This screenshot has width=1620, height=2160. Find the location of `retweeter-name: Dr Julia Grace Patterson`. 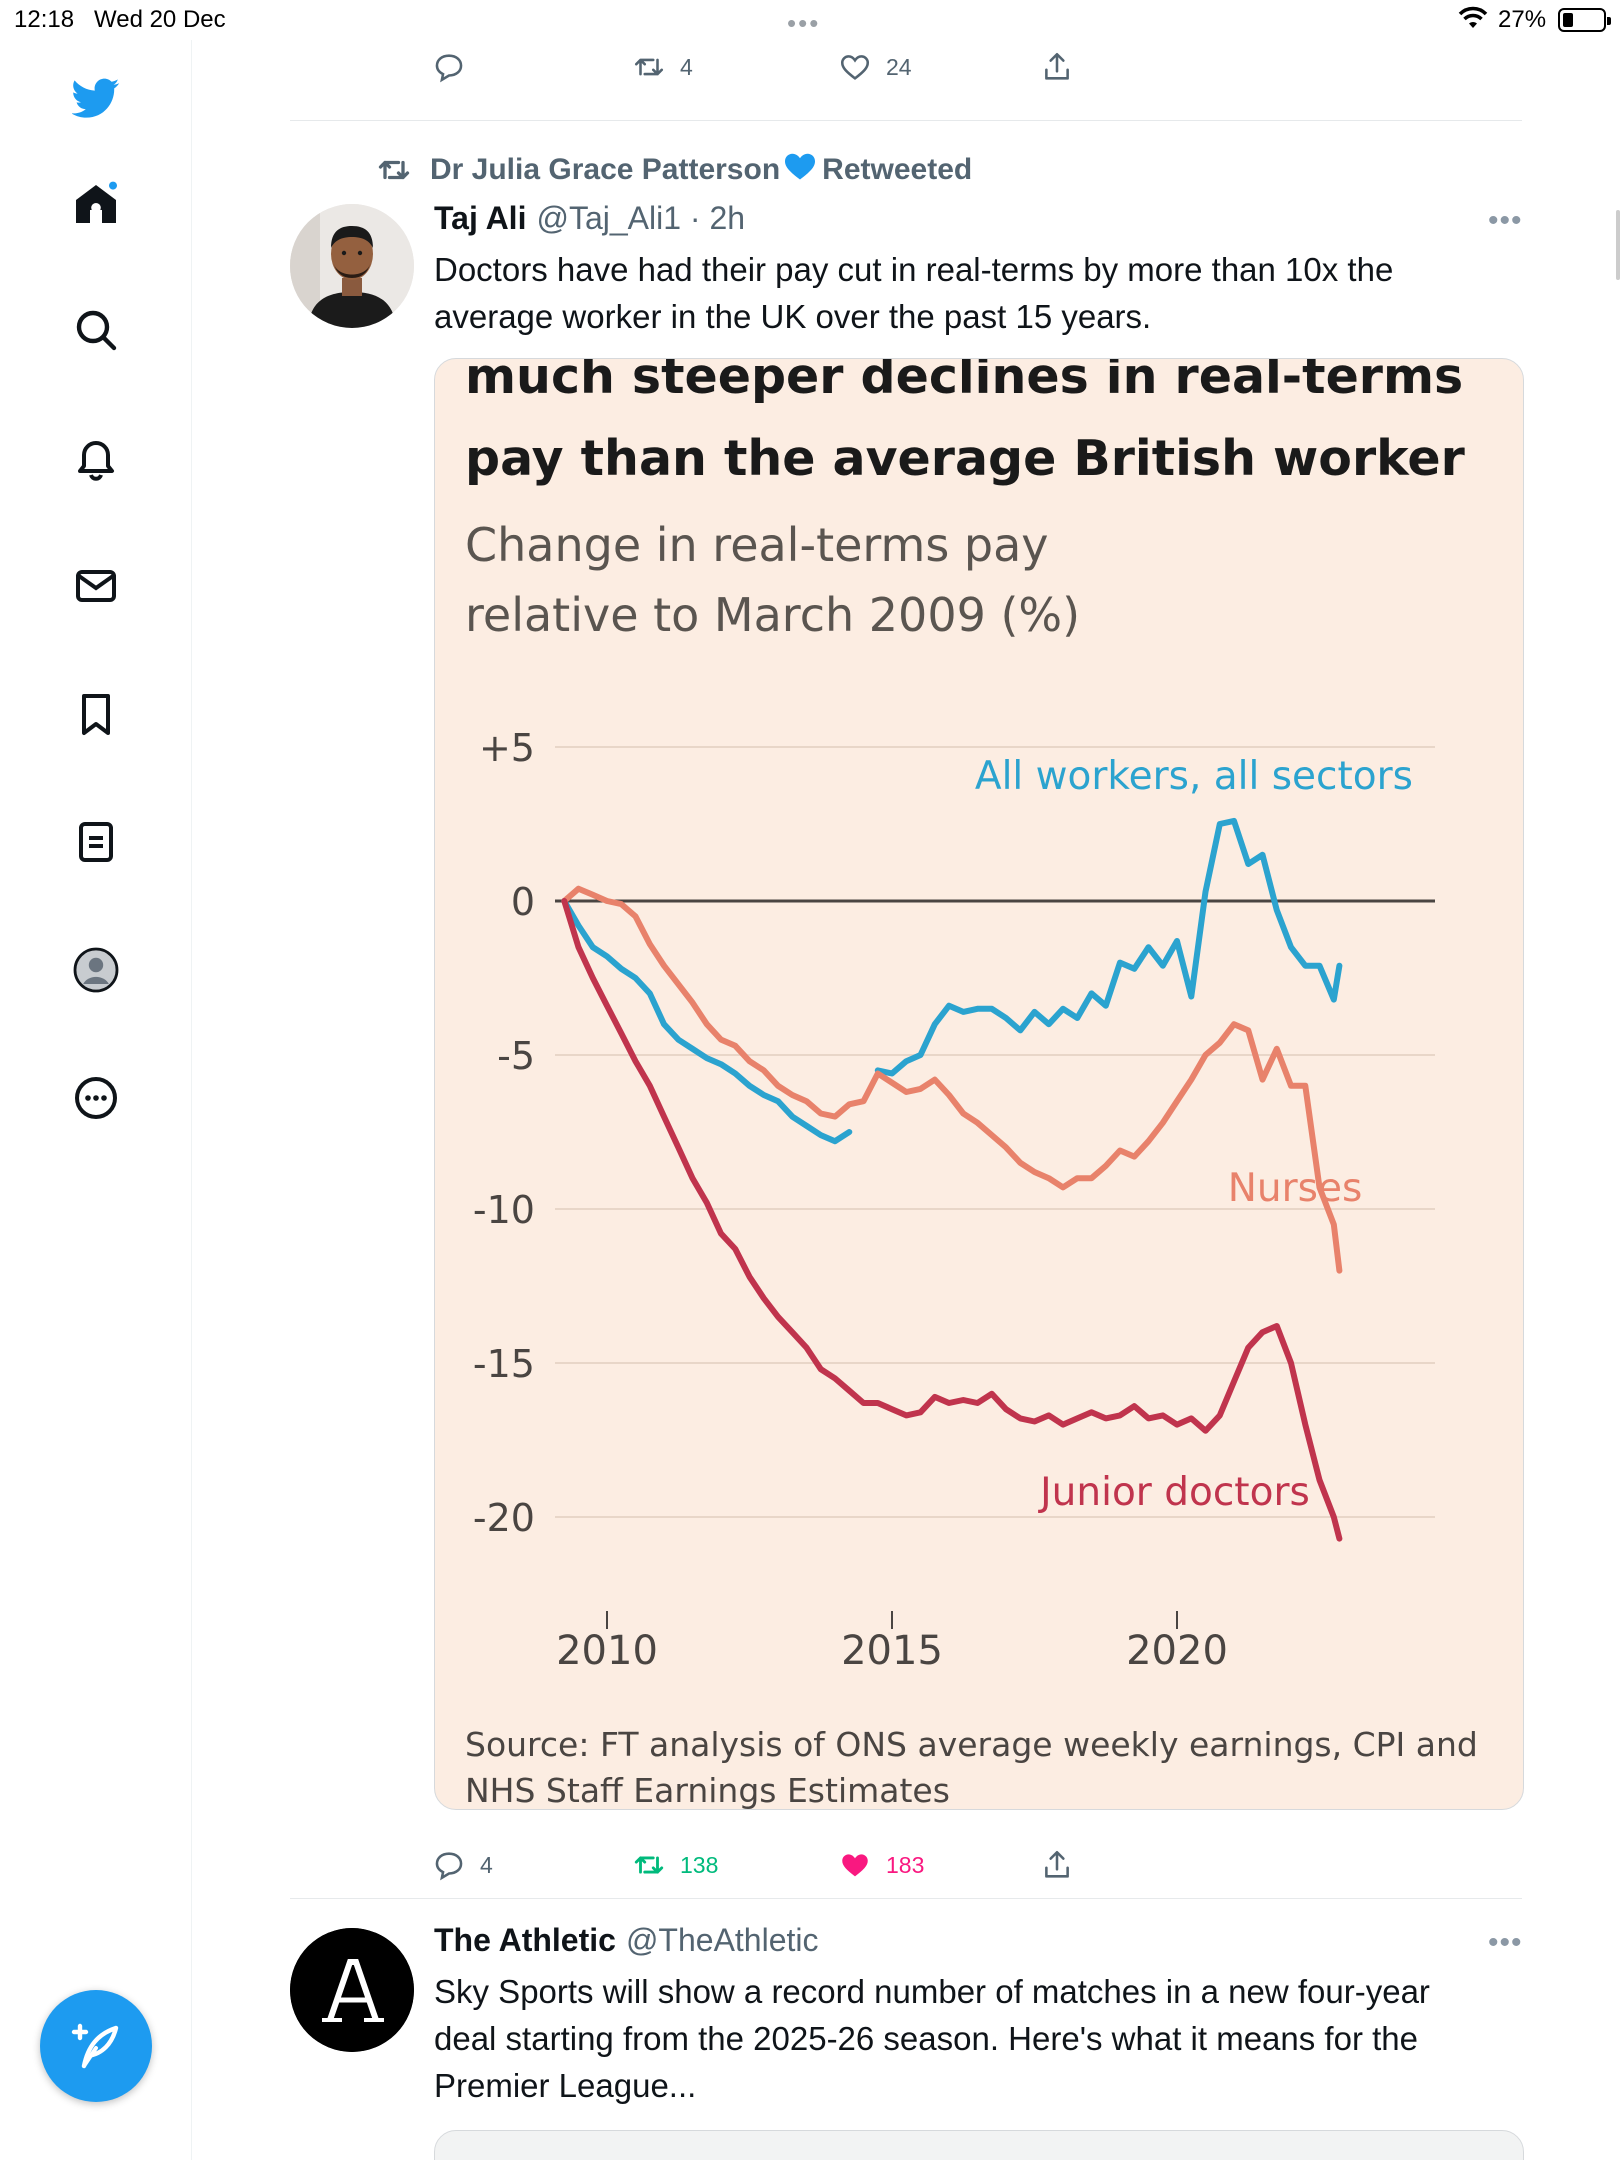

retweeter-name: Dr Julia Grace Patterson is located at coordinates (605, 169).